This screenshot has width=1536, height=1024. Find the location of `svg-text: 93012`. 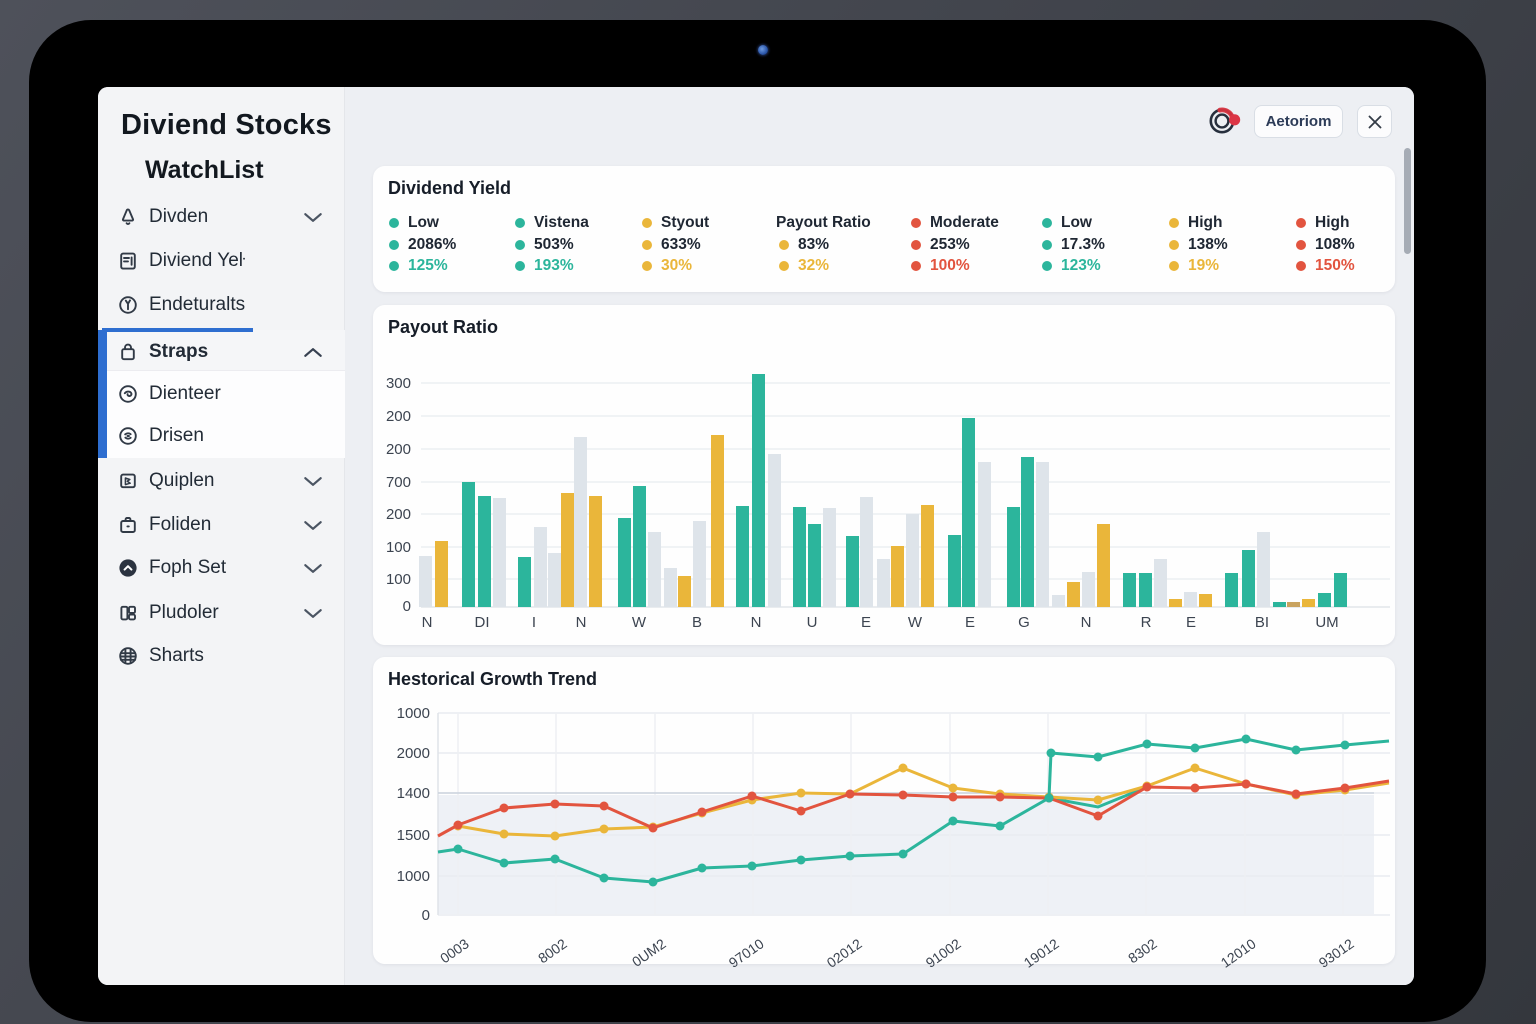

svg-text: 93012 is located at coordinates (1336, 953).